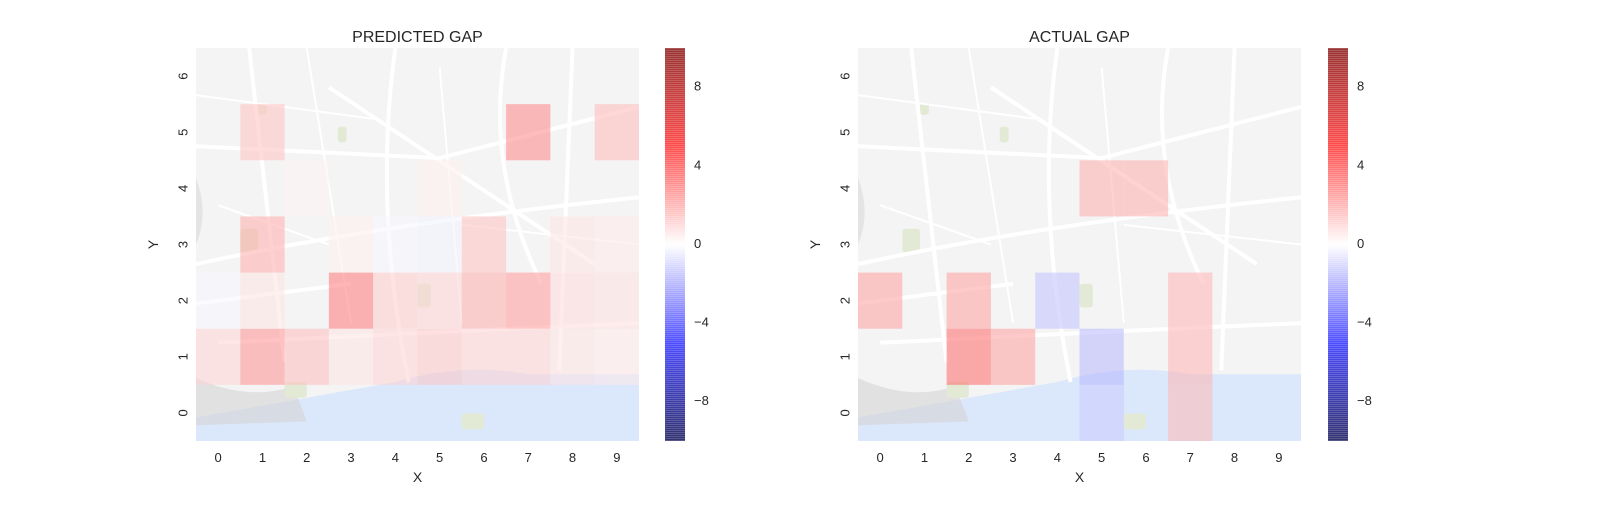 This screenshot has width=1600, height=505. I want to click on river, so click(417, 405).